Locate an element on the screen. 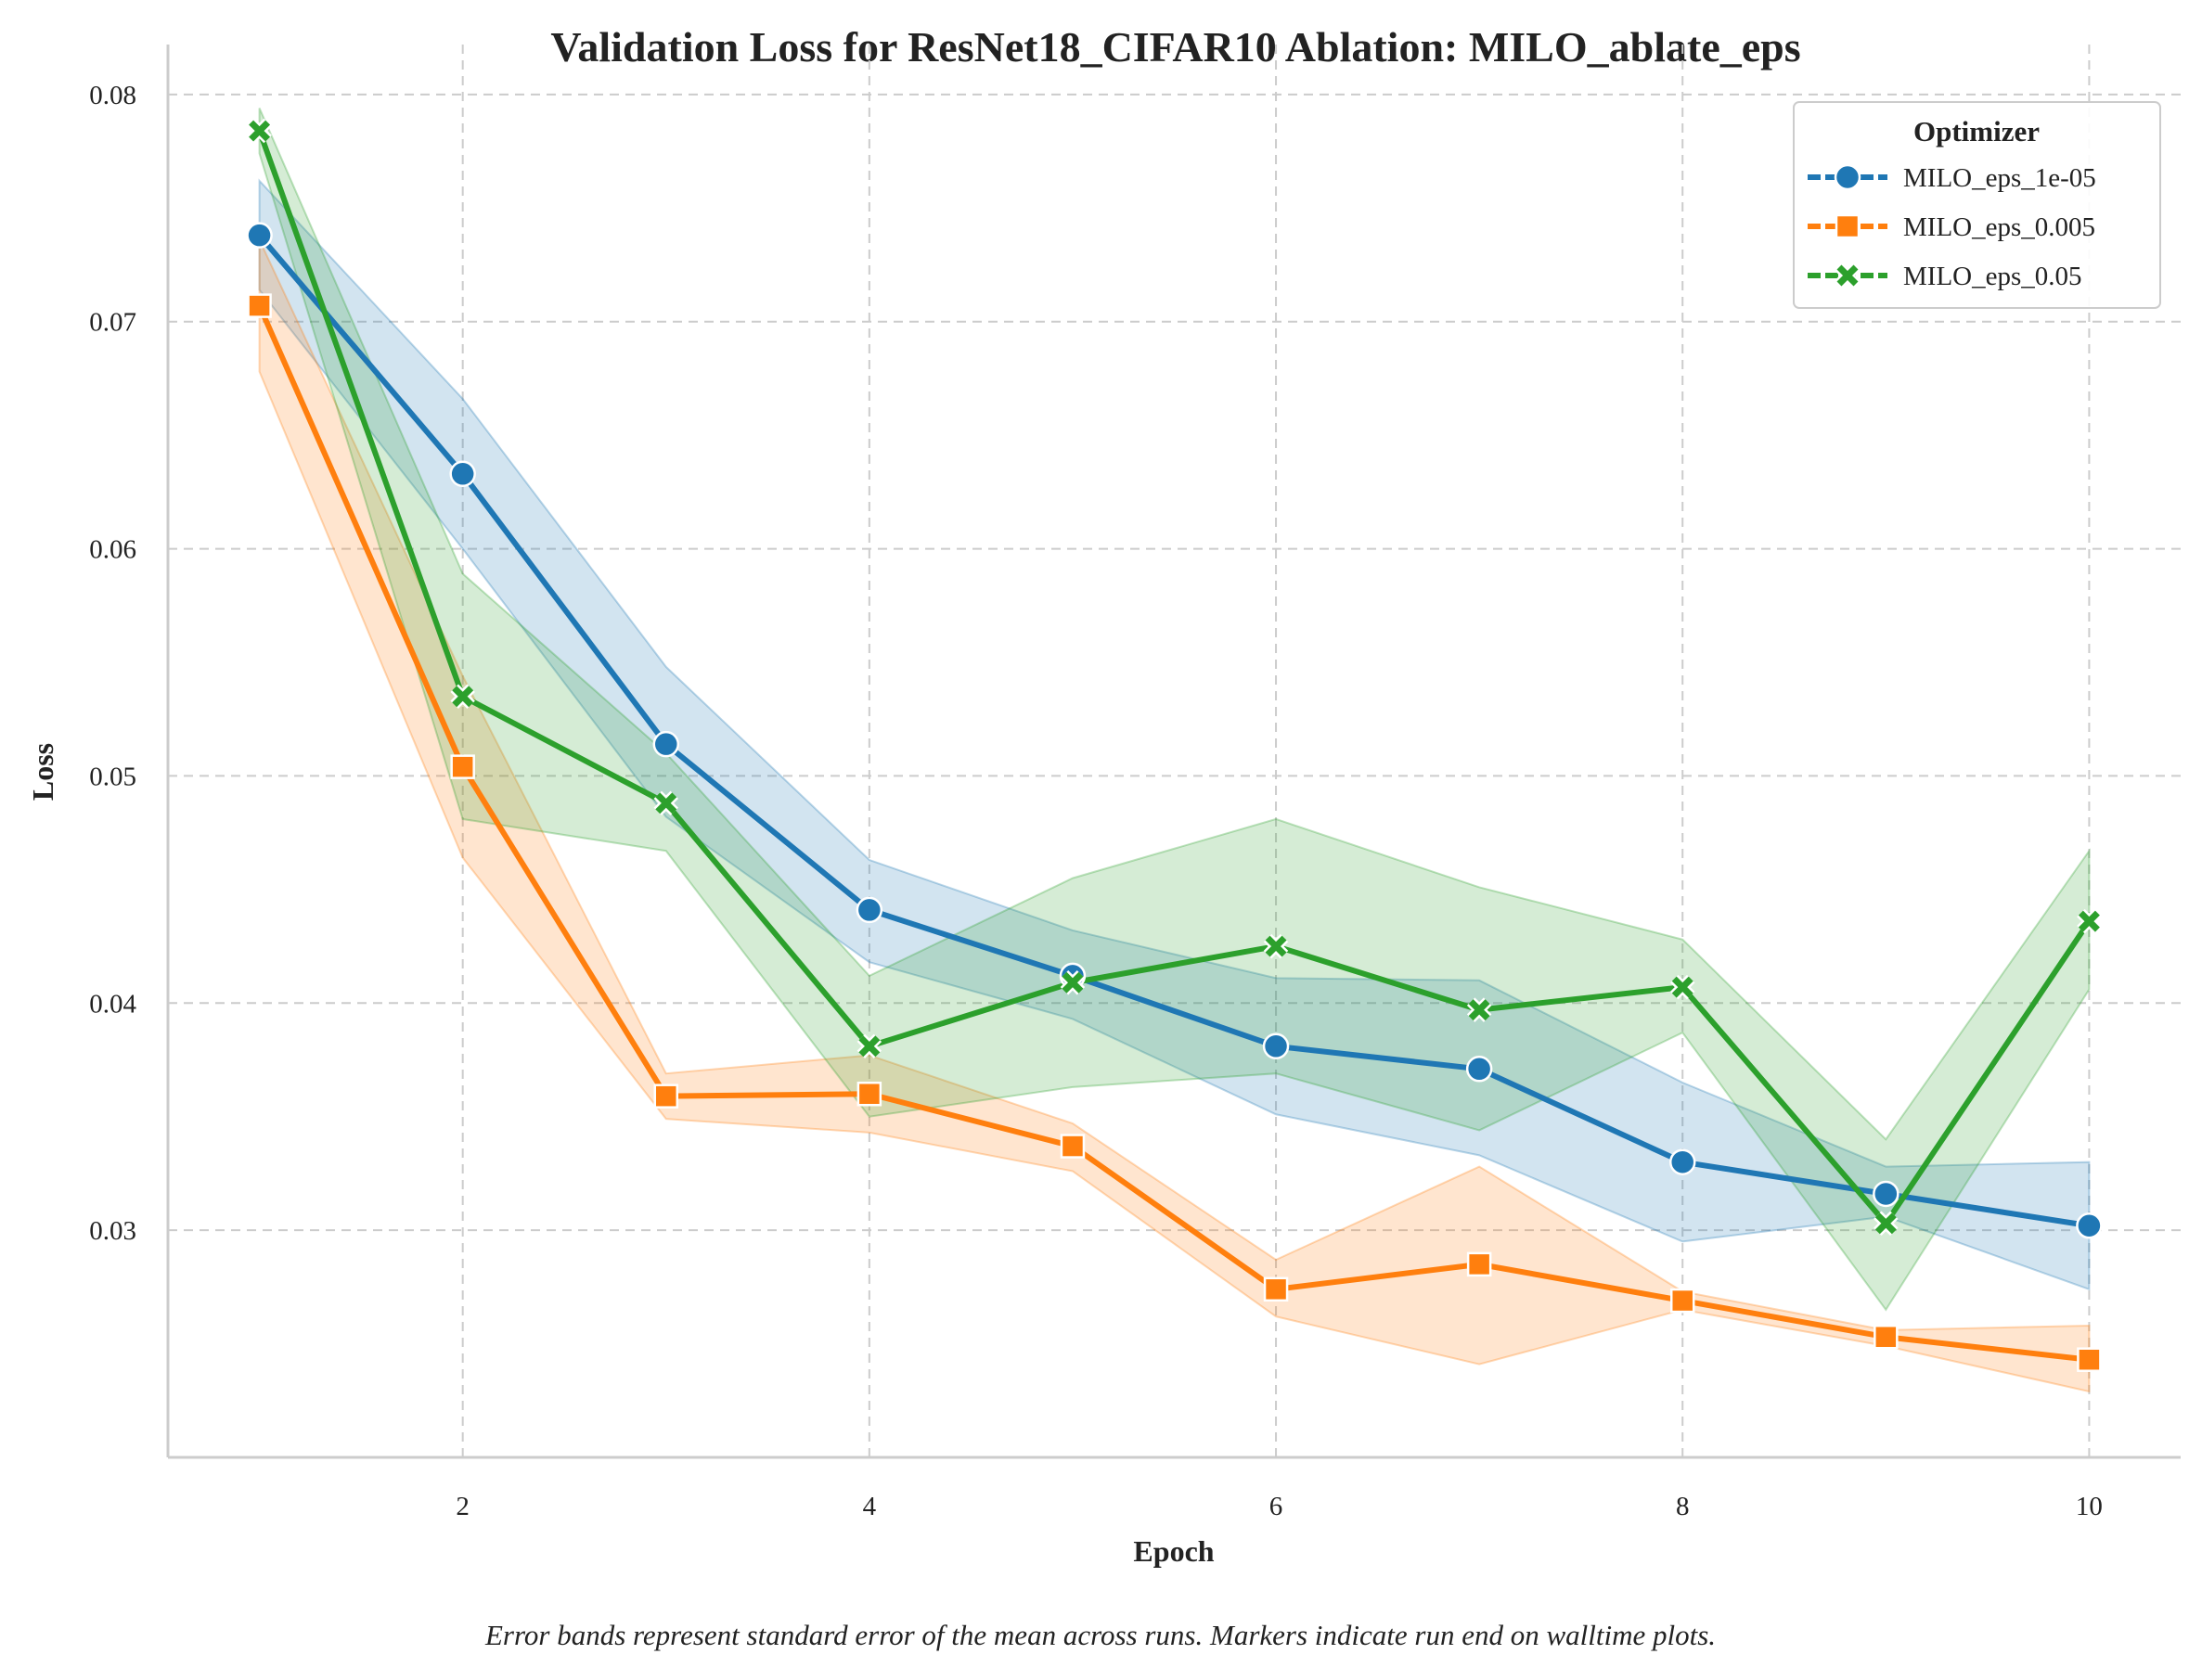 The image size is (2202, 1680). x-tick-label: 10 is located at coordinates (2089, 1506).